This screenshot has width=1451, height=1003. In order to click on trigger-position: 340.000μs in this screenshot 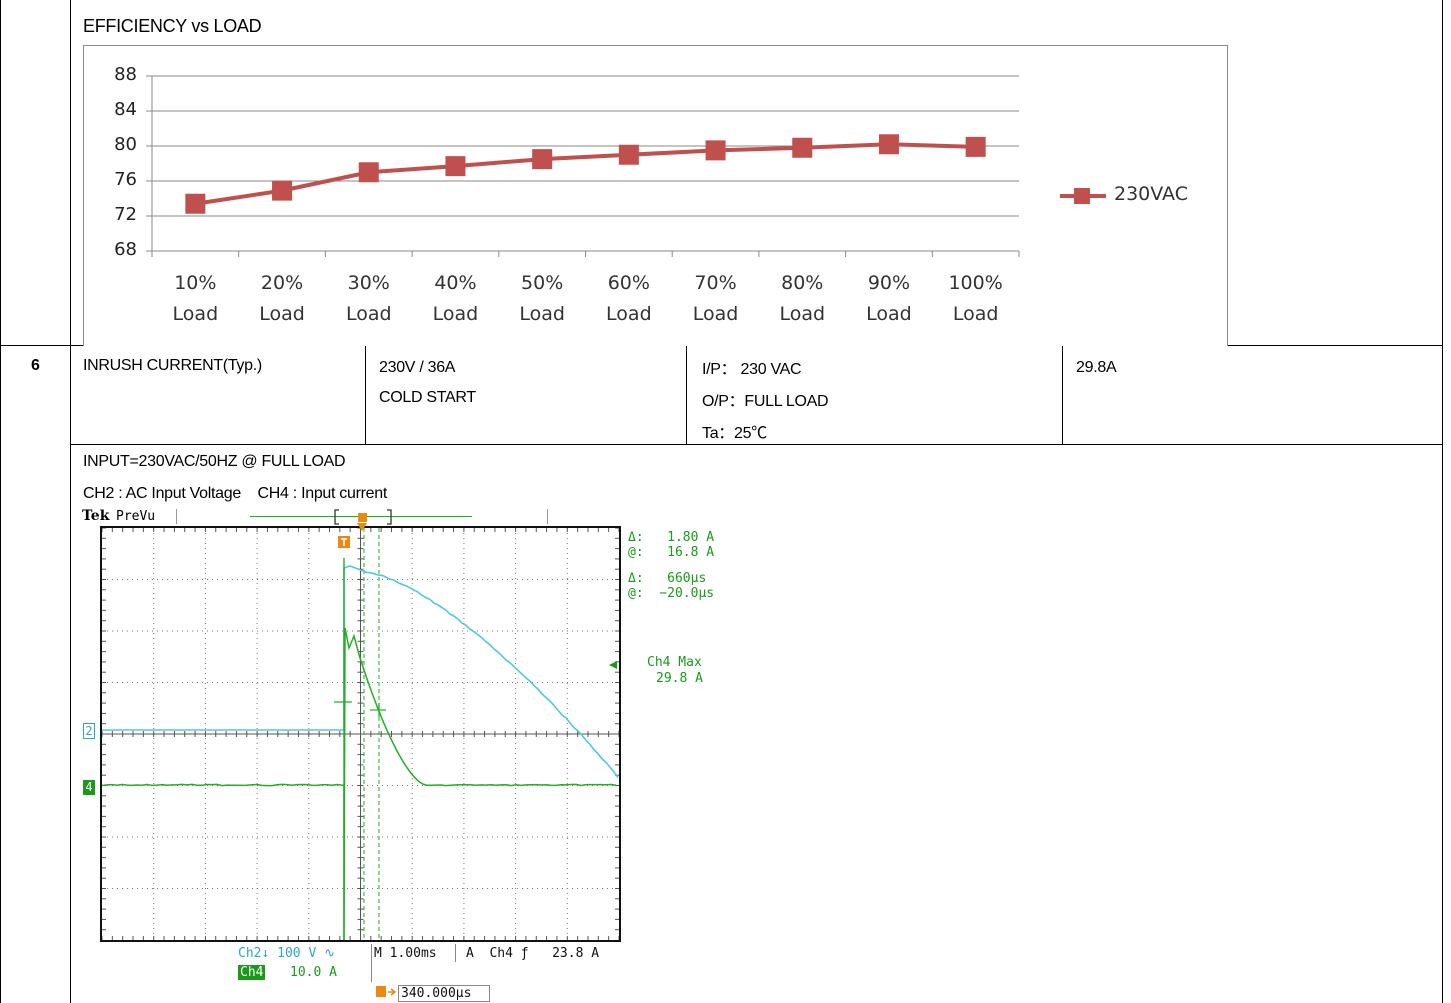, I will do `click(444, 993)`.